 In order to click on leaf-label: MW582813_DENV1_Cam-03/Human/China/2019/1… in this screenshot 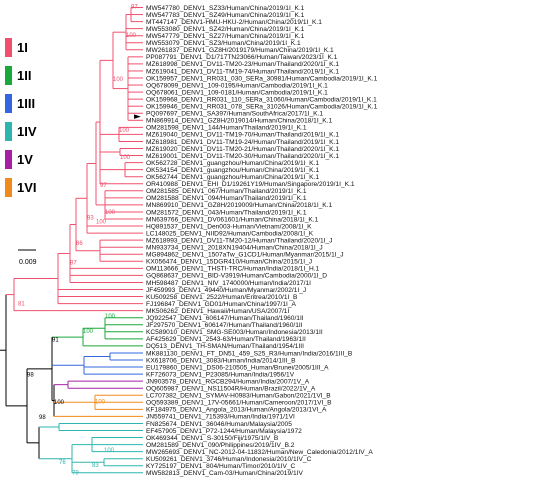, I will do `click(224, 473)`.